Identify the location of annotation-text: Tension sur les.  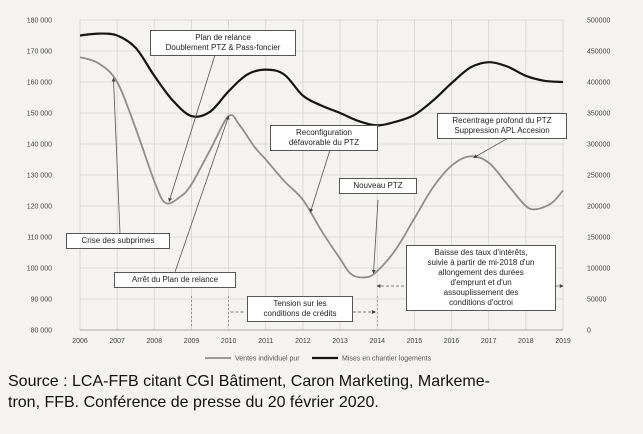
(300, 303).